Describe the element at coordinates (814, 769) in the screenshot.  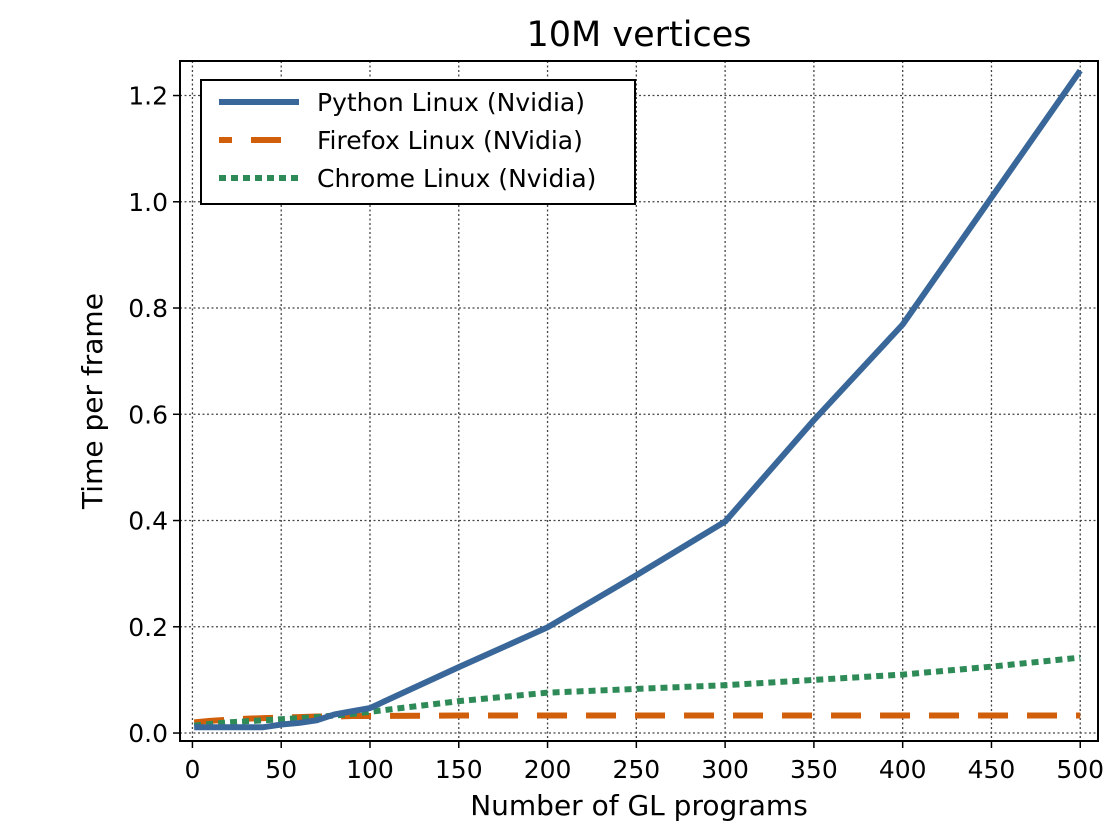
I see `x-tick-label: 350` at that location.